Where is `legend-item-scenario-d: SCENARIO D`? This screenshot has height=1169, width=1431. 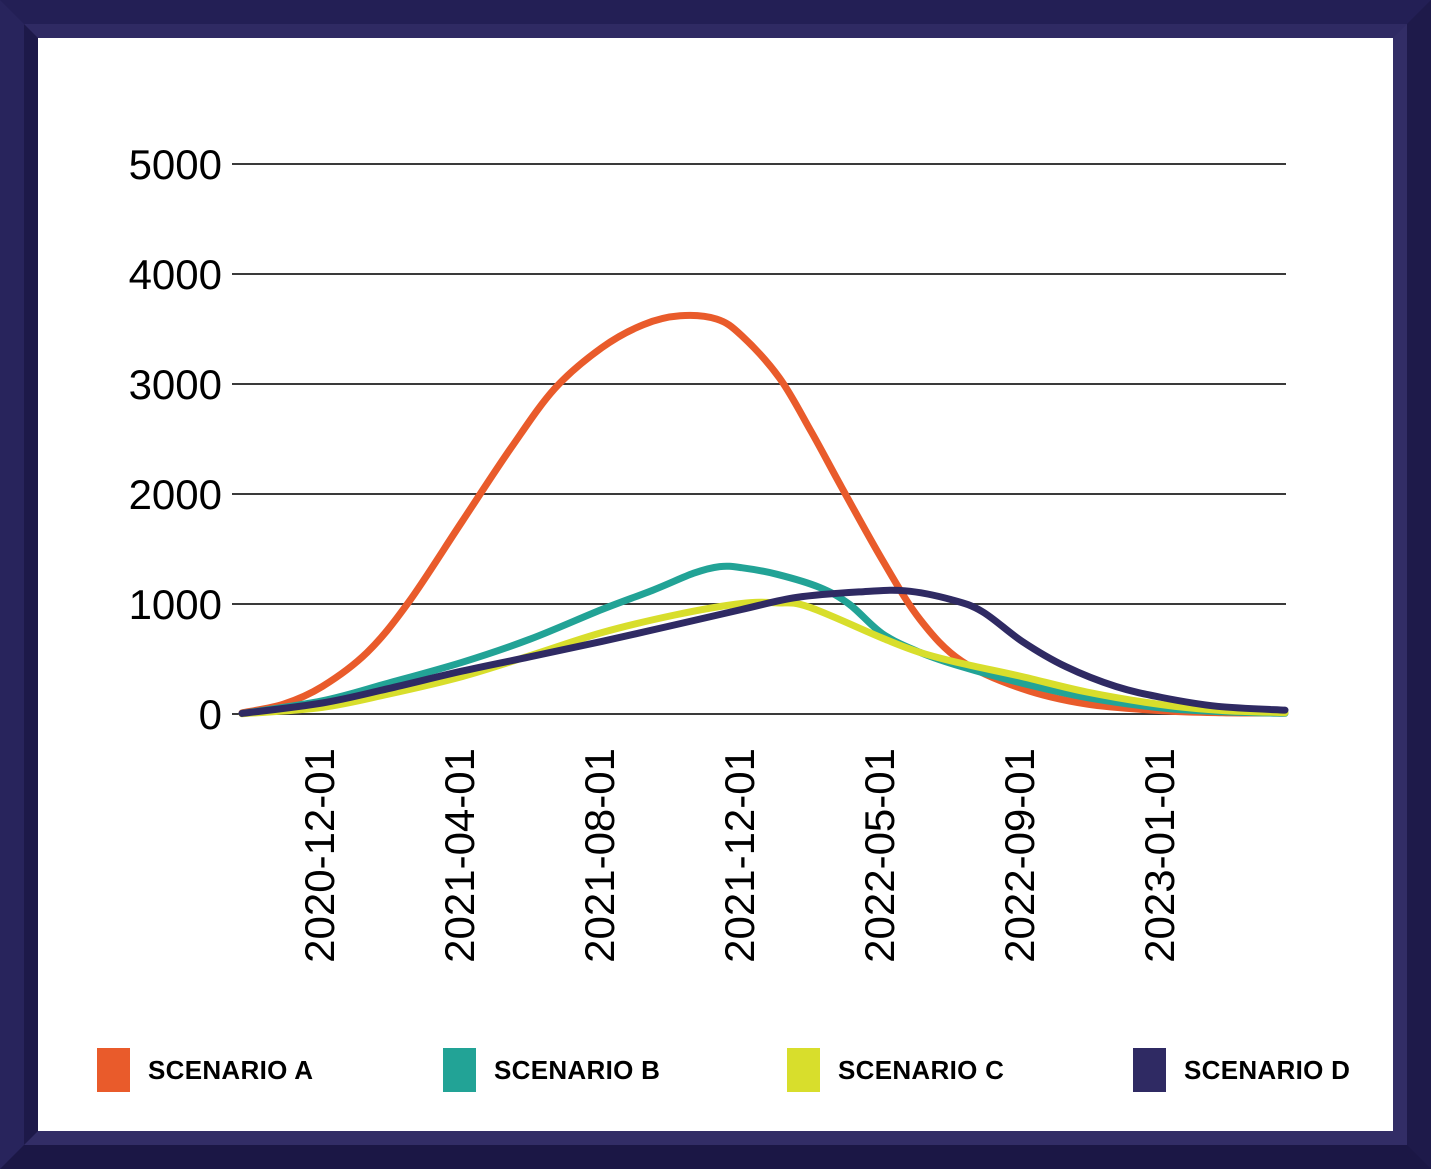 legend-item-scenario-d: SCENARIO D is located at coordinates (1241, 1070).